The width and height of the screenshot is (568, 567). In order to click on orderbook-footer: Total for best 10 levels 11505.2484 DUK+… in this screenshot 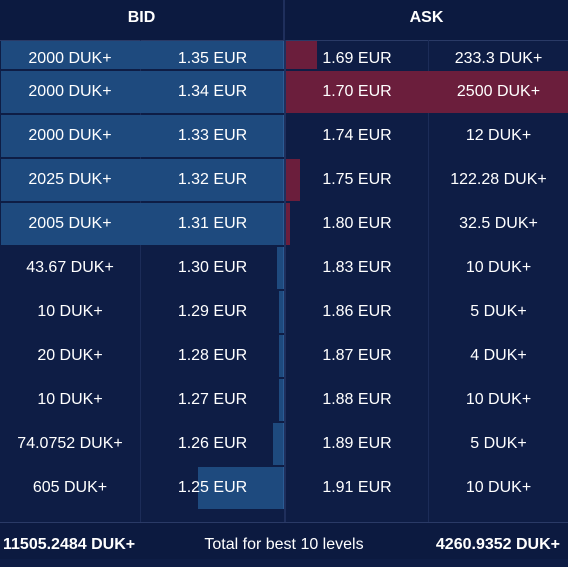, I will do `click(284, 540)`.